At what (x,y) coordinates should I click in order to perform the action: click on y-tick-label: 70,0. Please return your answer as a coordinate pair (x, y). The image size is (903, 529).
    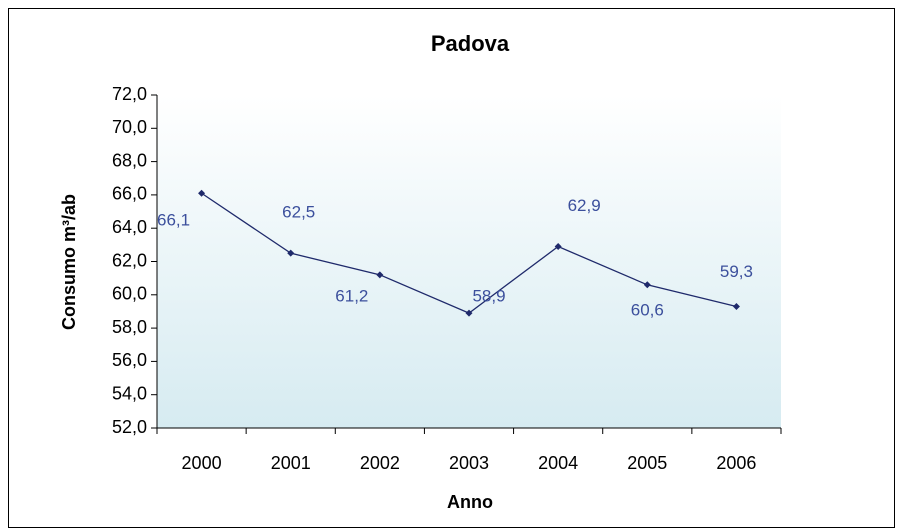
    Looking at the image, I should click on (129, 127).